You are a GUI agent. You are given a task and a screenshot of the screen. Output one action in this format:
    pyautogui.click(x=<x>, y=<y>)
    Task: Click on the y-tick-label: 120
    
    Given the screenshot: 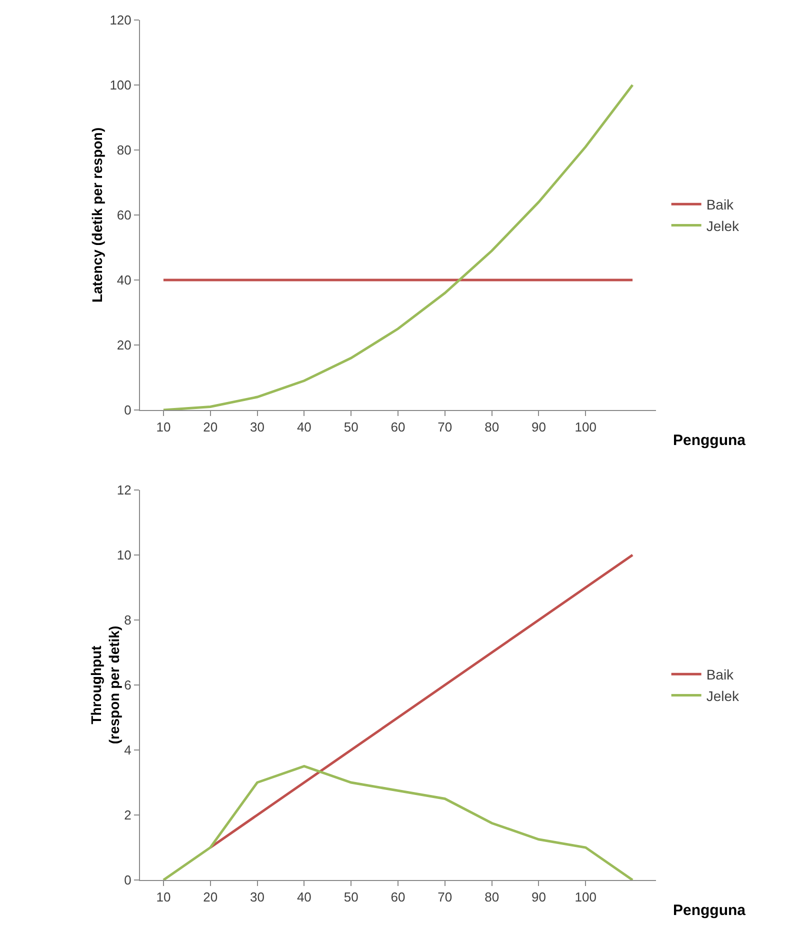 What is the action you would take?
    pyautogui.click(x=121, y=20)
    